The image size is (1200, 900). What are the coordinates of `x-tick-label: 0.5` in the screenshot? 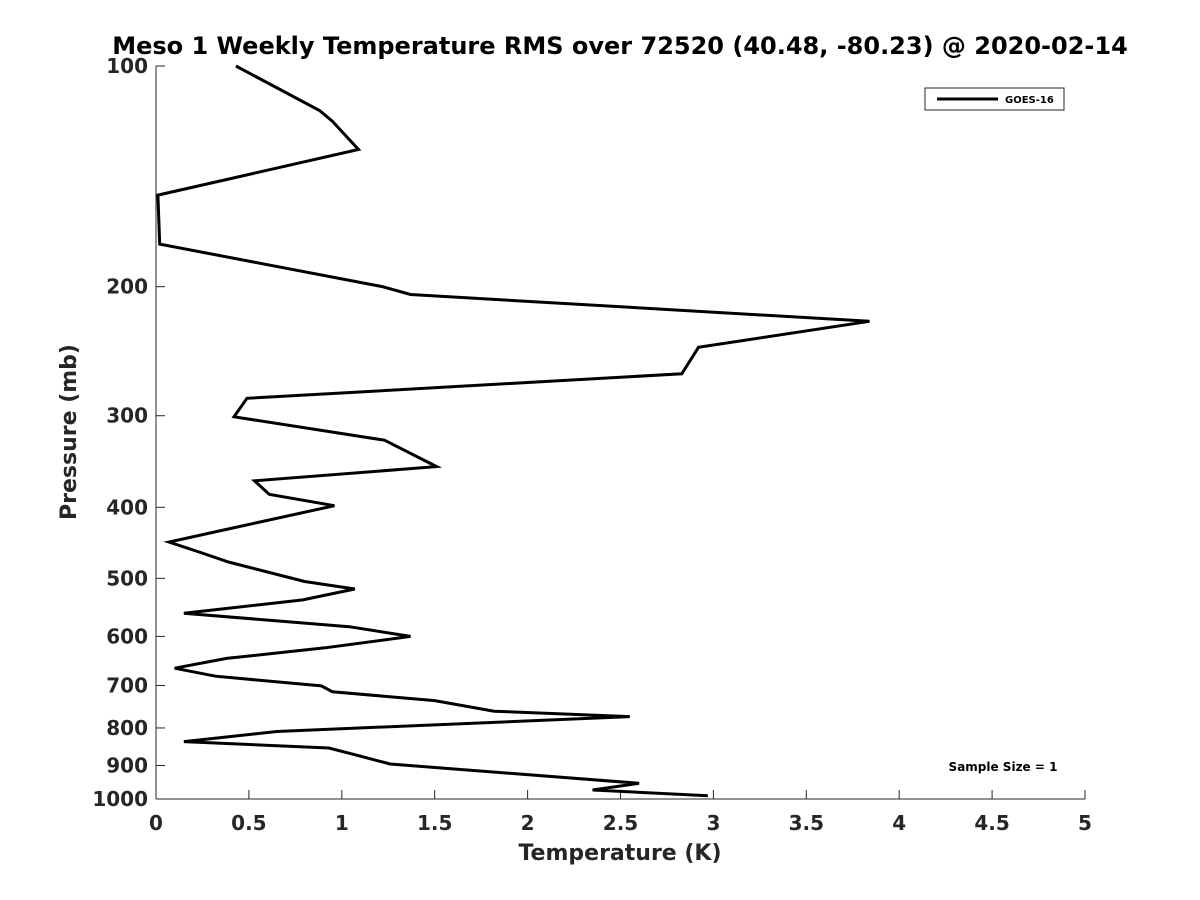 It's located at (248, 823).